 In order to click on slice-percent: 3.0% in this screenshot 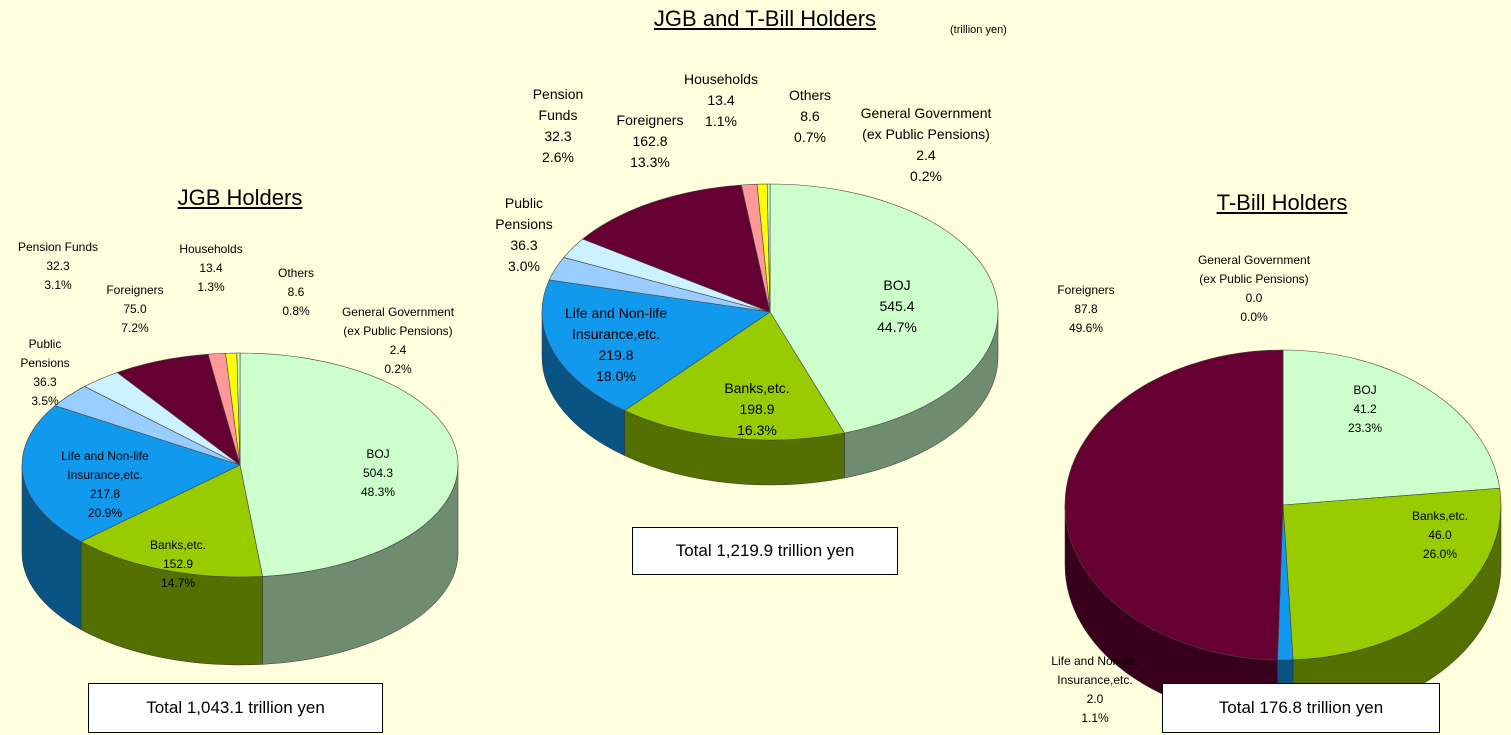, I will do `click(524, 266)`.